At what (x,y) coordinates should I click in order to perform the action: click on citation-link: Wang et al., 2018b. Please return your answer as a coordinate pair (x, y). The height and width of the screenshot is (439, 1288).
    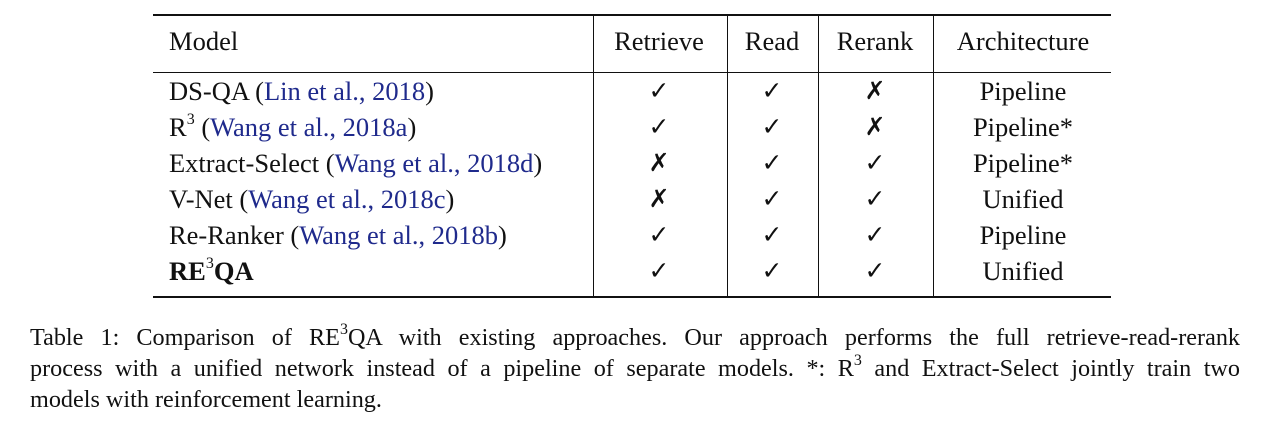
    Looking at the image, I should click on (399, 235).